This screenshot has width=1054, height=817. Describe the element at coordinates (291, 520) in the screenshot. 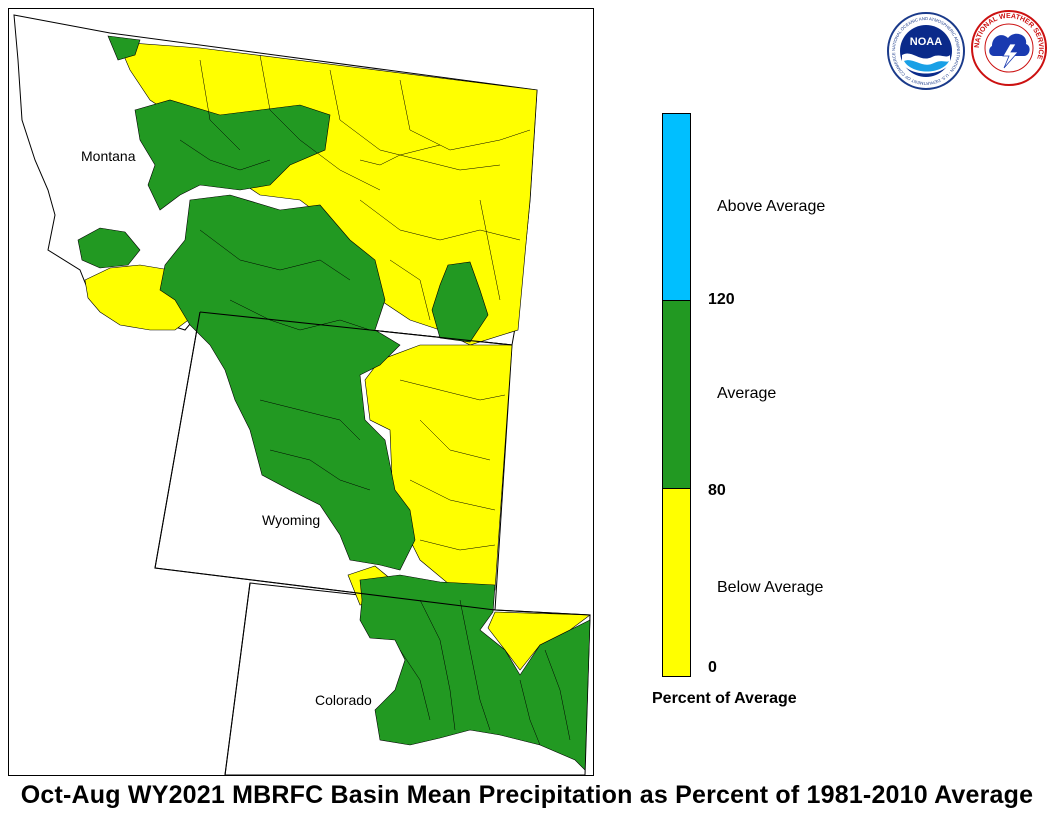

I see `state-label-wyoming: Wyoming` at that location.